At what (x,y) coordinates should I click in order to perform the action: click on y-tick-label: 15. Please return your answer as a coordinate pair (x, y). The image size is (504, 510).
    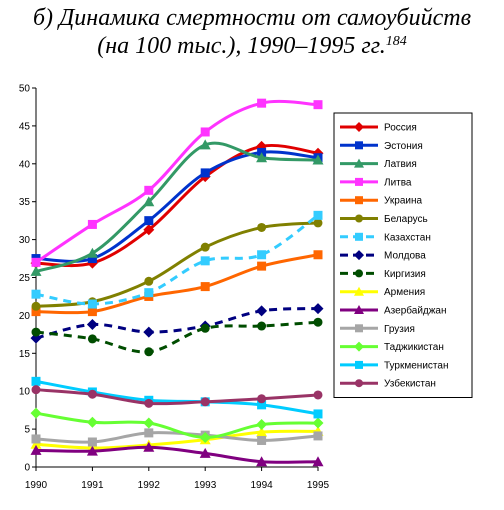
    Looking at the image, I should click on (25, 354).